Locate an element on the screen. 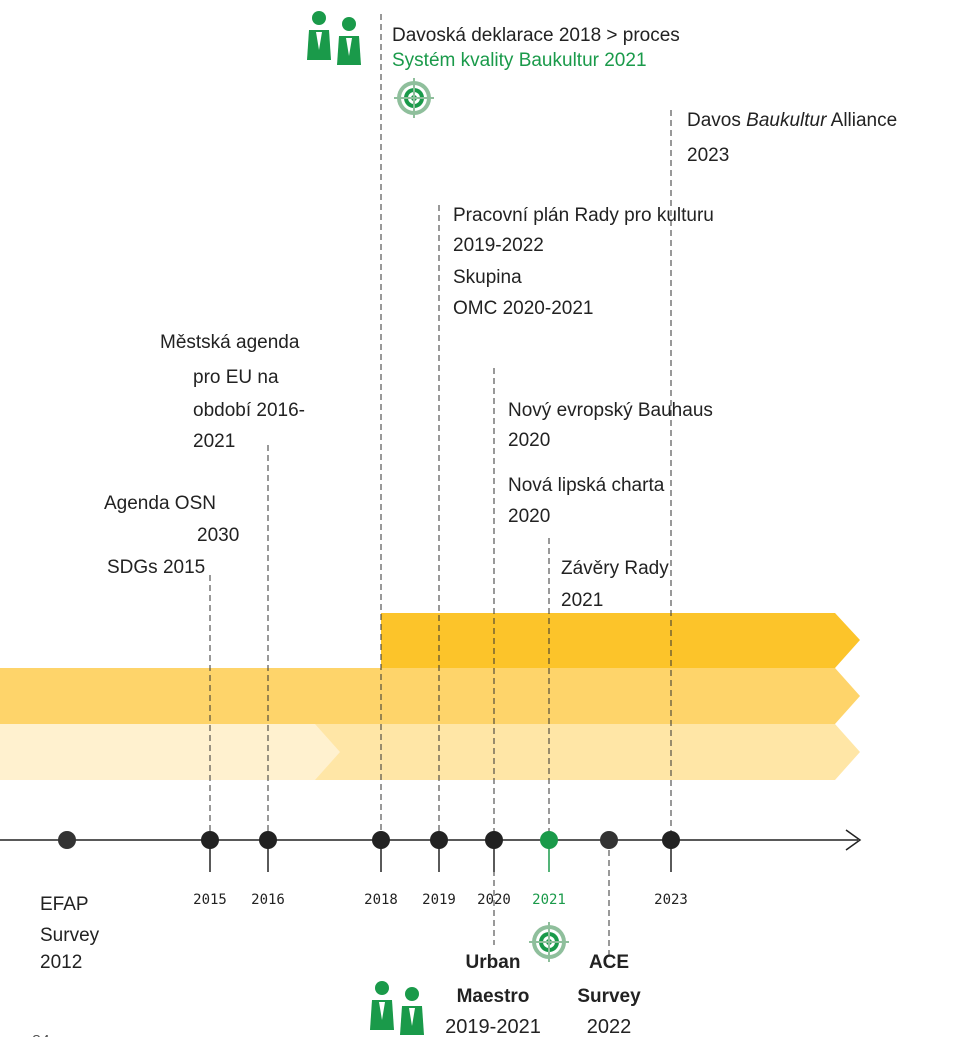 Image resolution: width=964 pixels, height=1037 pixels. label: ACE is located at coordinates (609, 962).